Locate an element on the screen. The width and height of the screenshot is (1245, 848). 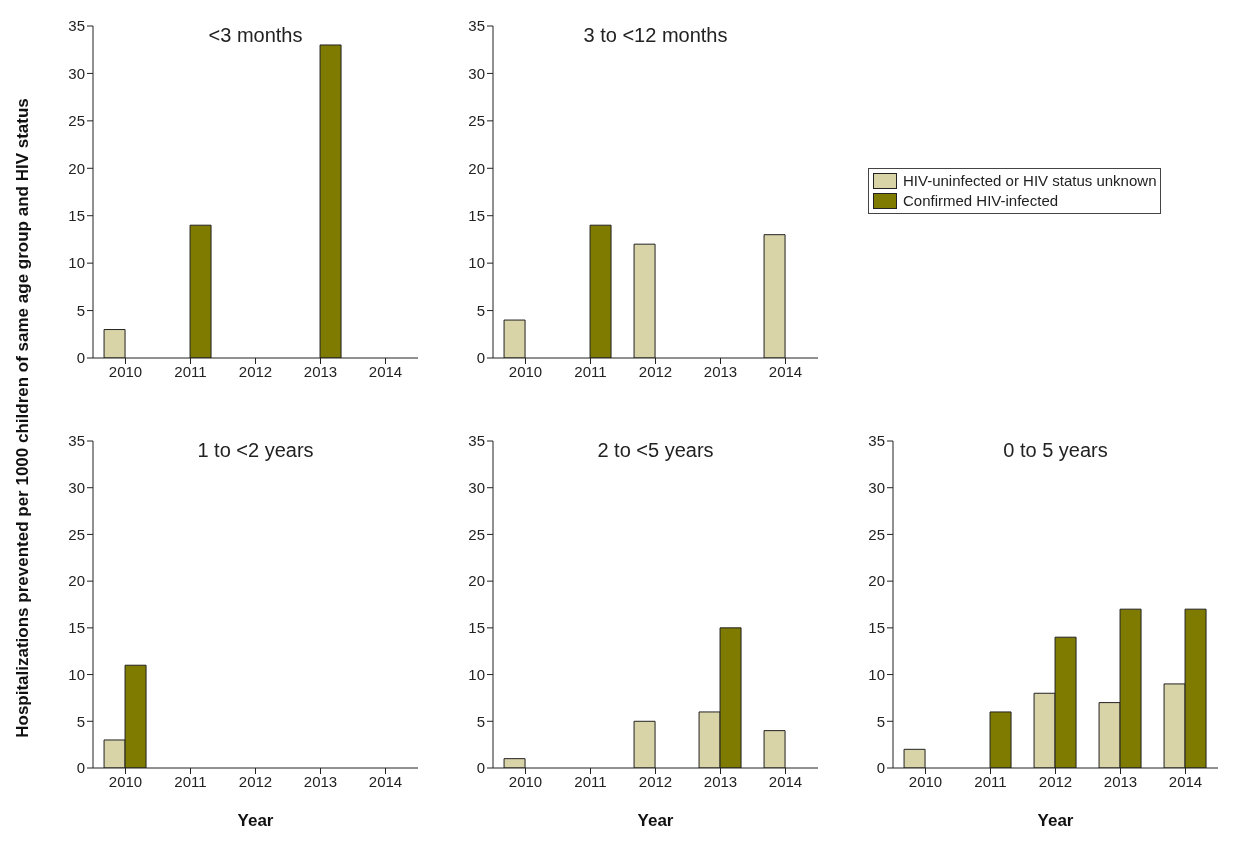
legend-label: Confirmed HIV-infected is located at coordinates (981, 201).